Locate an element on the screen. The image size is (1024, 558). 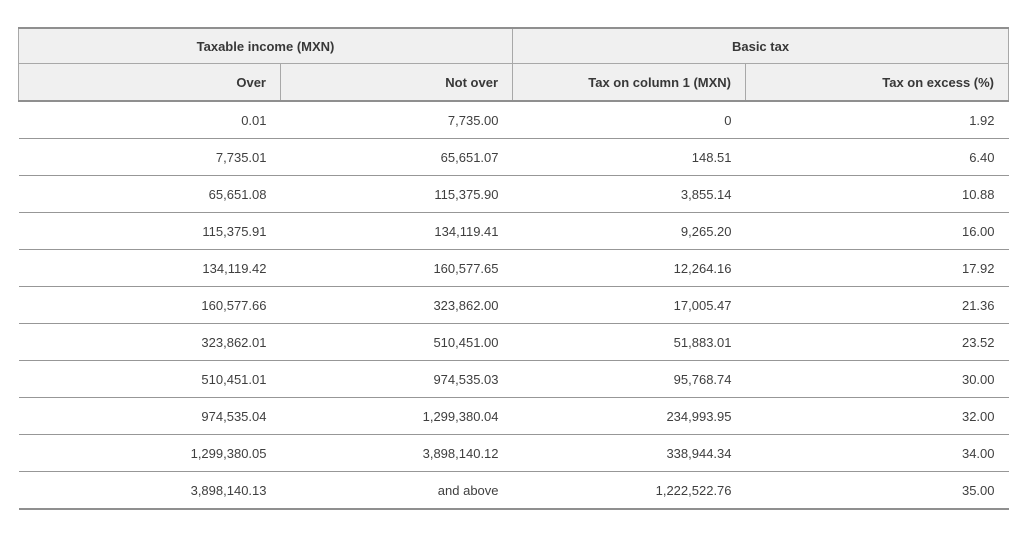
table-row: 160,577.66 323,862.00 17,005.47 21.36 is located at coordinates (513, 305).